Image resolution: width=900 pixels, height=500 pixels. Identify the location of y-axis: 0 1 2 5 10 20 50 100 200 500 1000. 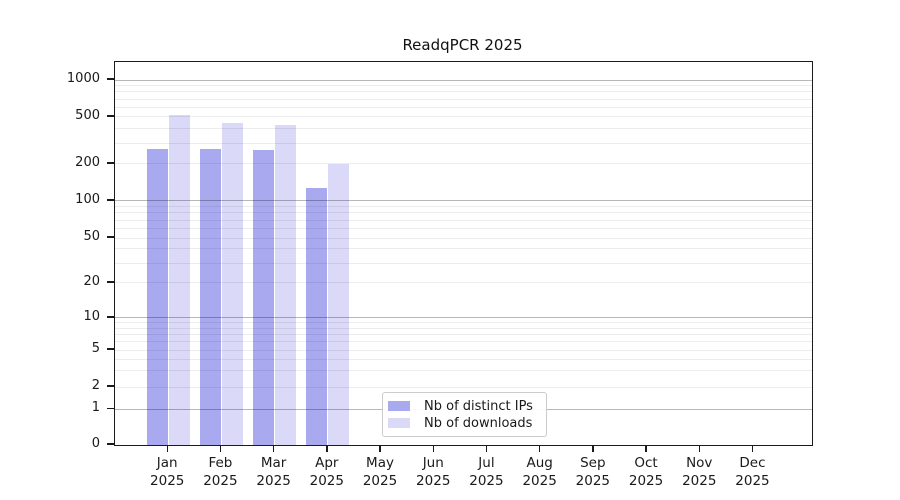
(57, 256).